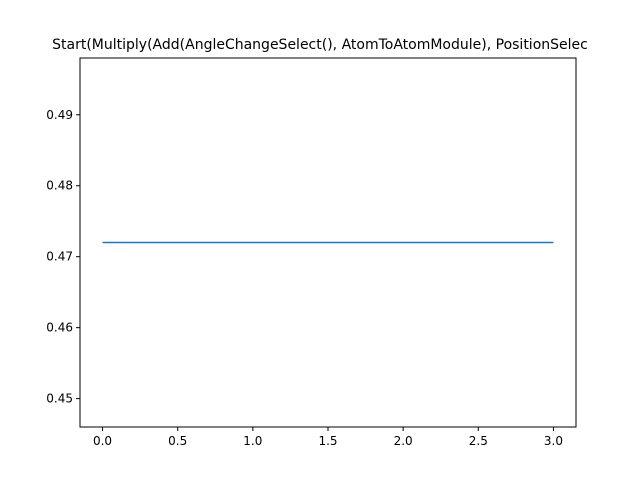  Describe the element at coordinates (327, 441) in the screenshot. I see `x-tick-label: 1.5` at that location.